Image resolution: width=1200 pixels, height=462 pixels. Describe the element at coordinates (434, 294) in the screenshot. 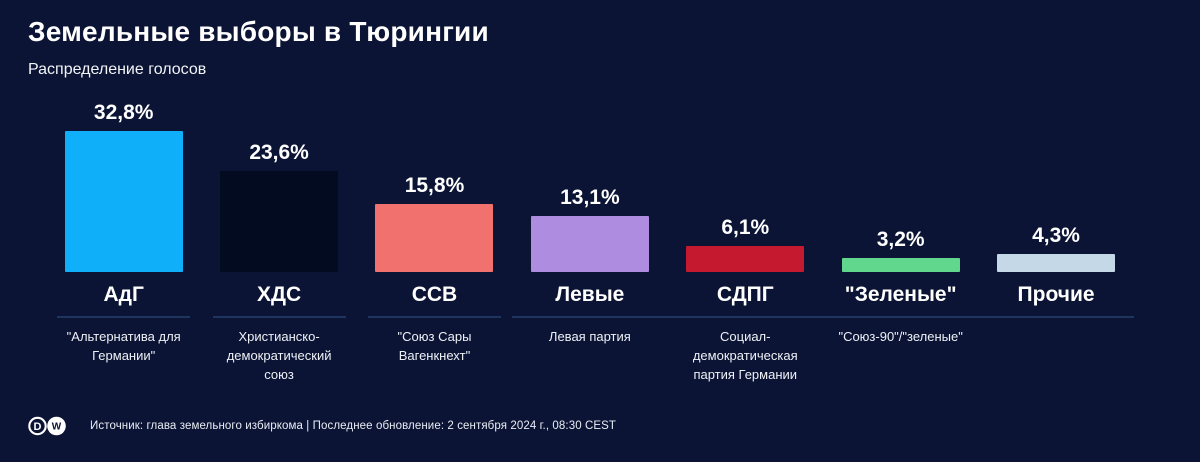

I see `party-label: ССВ` at that location.